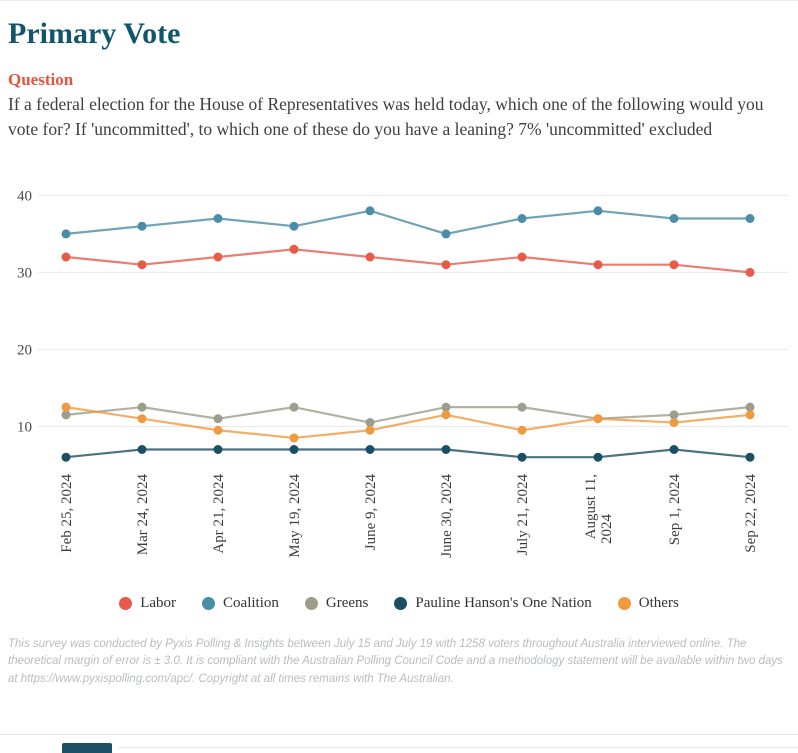 The height and width of the screenshot is (753, 798). I want to click on x-label-sep-1-2024: Sep 1, 2024, so click(675, 509).